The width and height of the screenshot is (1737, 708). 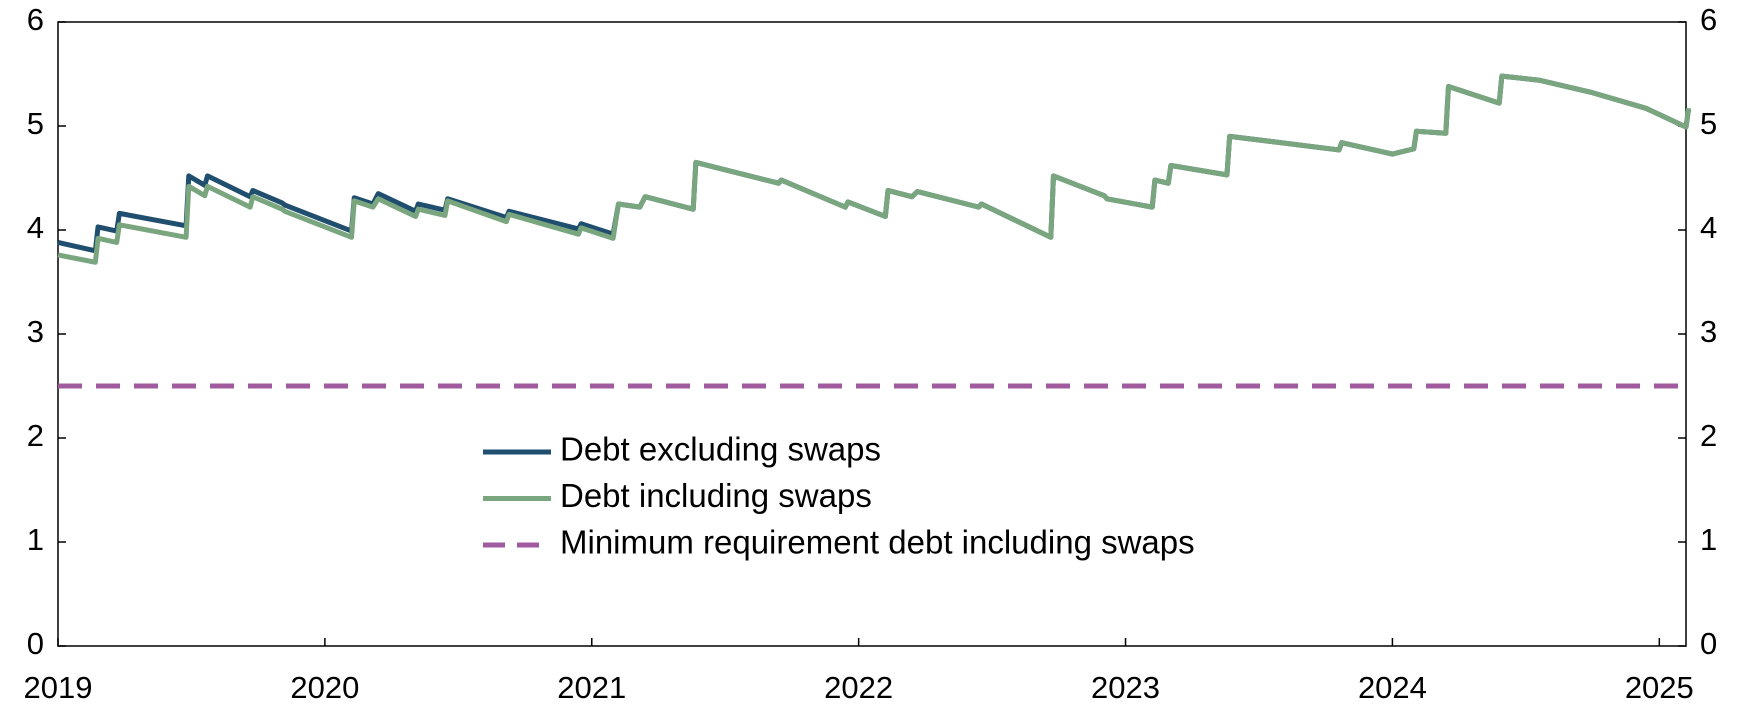 I want to click on y-tick-label: 6, so click(x=35, y=19).